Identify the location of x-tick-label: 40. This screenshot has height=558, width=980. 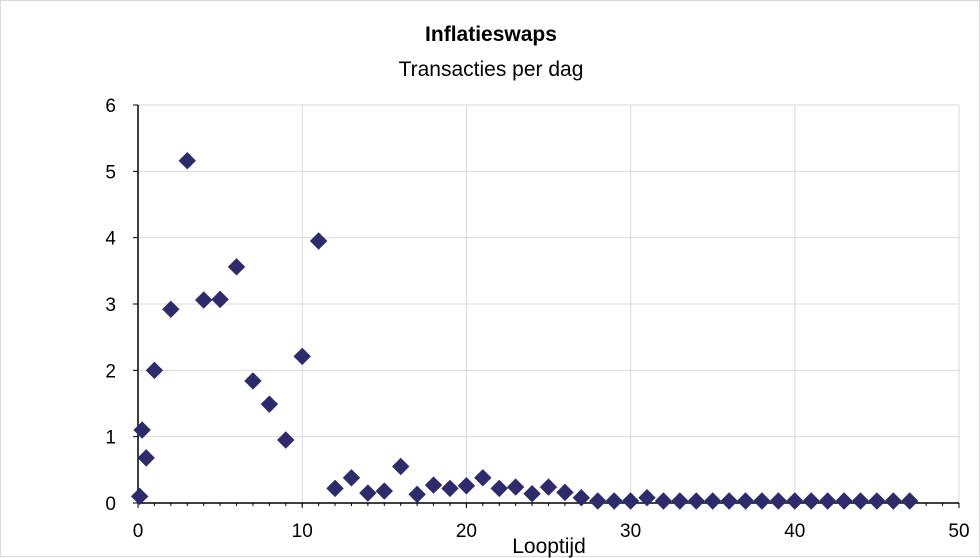
(794, 531).